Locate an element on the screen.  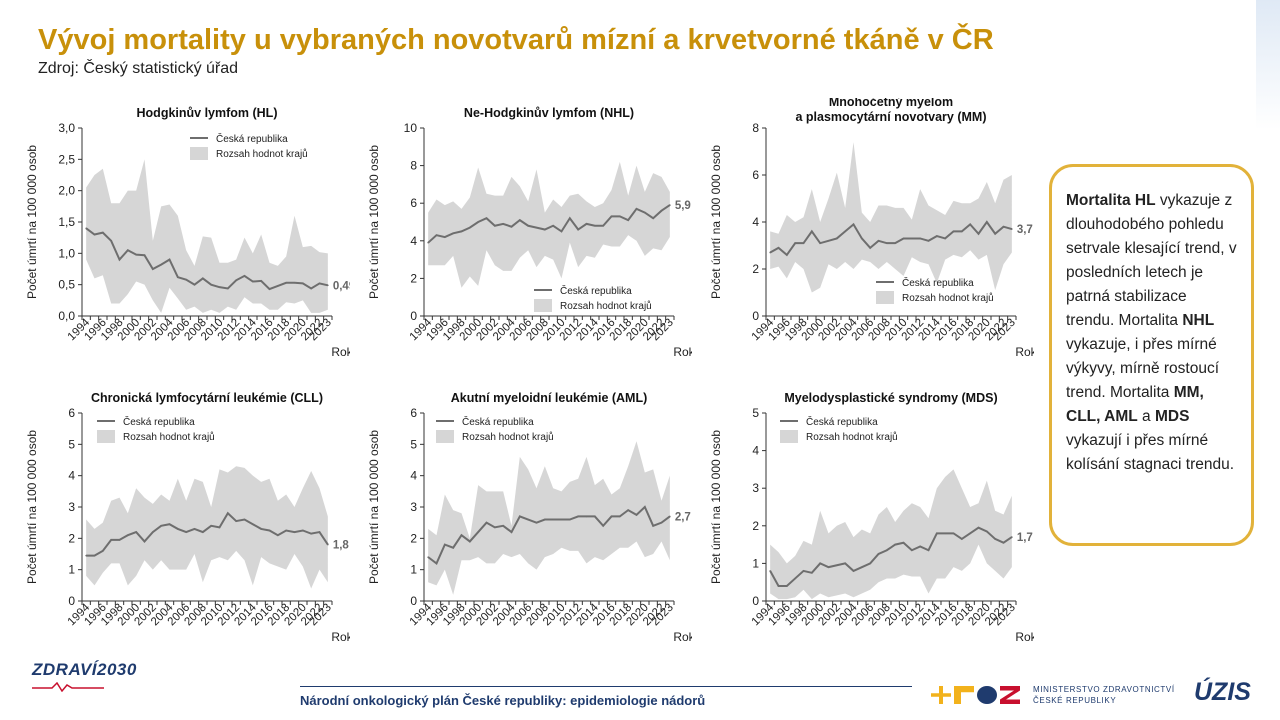
footer-divider is located at coordinates (606, 686).